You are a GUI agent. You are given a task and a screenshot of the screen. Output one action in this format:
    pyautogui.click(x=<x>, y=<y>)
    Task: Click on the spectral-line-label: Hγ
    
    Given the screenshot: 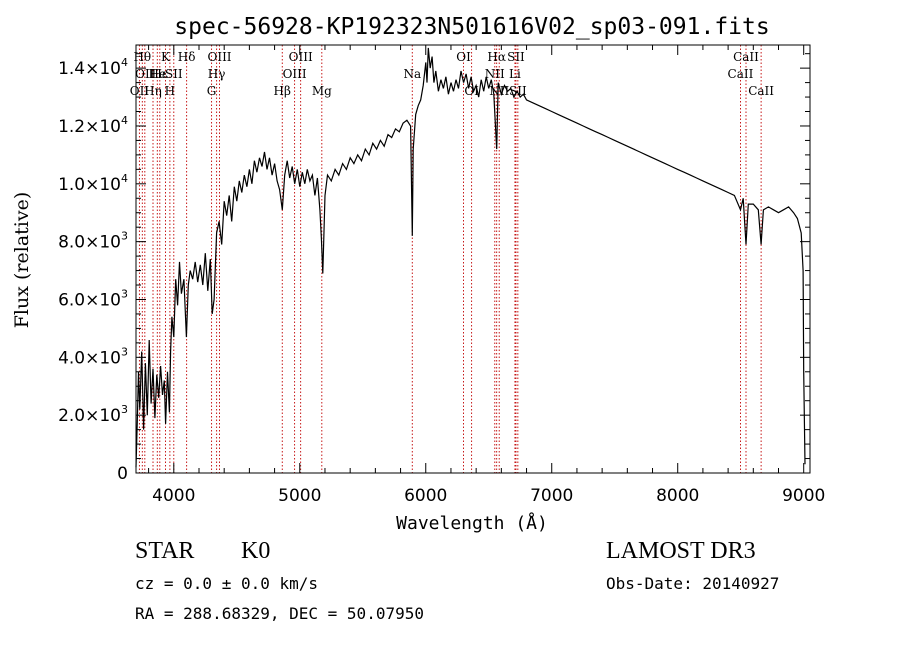 What is the action you would take?
    pyautogui.click(x=217, y=74)
    